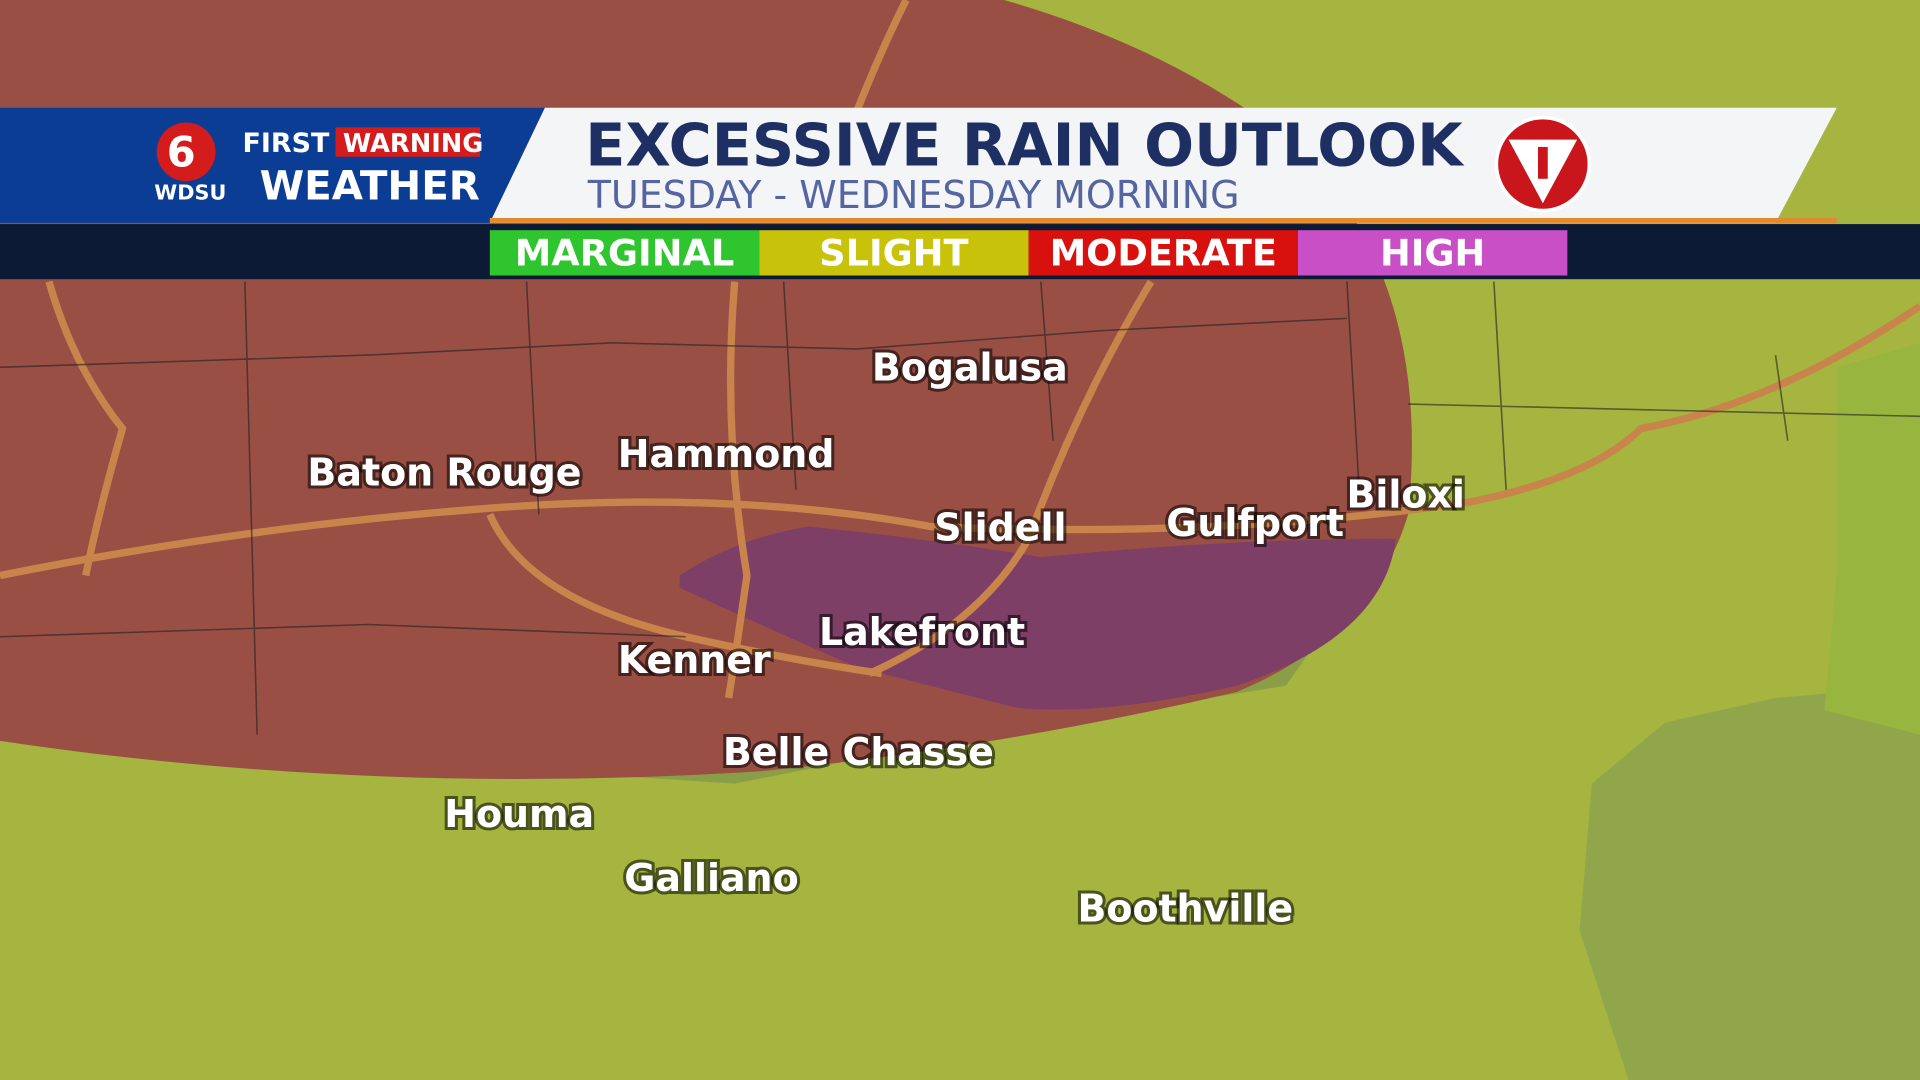 This screenshot has height=1080, width=1920. I want to click on city-label: Belle Chasse, so click(858, 752).